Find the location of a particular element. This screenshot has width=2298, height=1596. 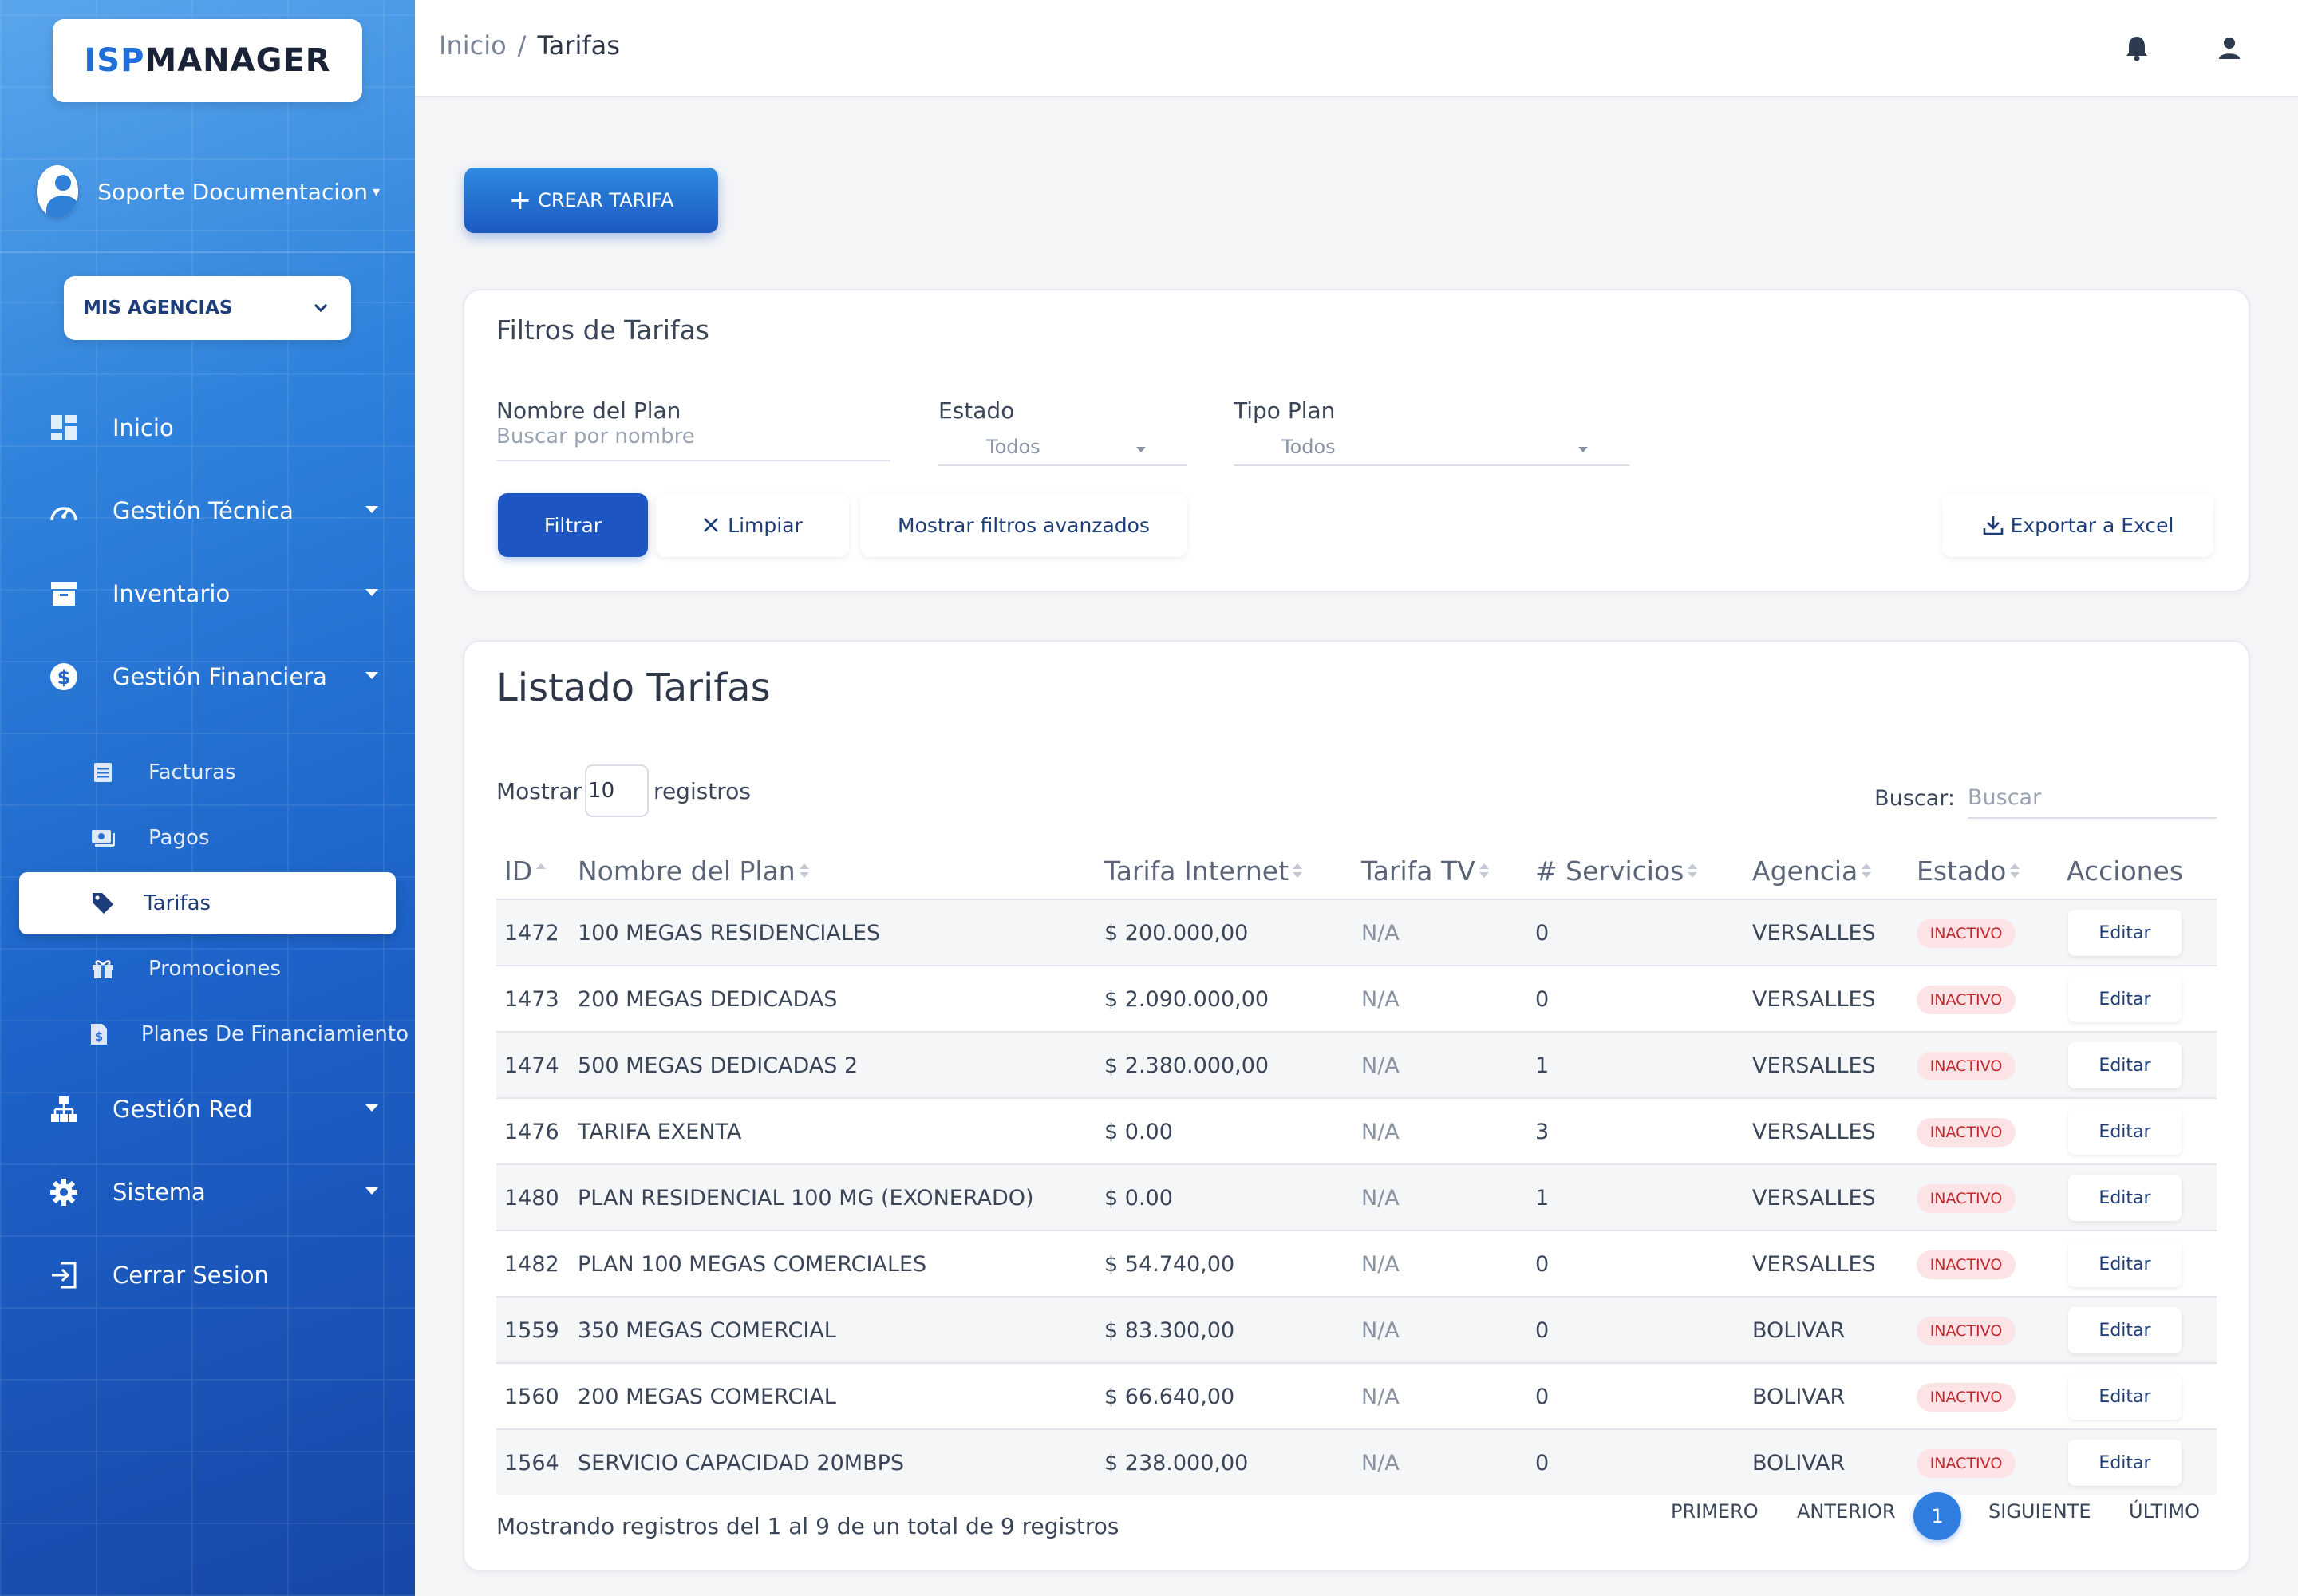

column-header-label: Agencia is located at coordinates (1805, 871).